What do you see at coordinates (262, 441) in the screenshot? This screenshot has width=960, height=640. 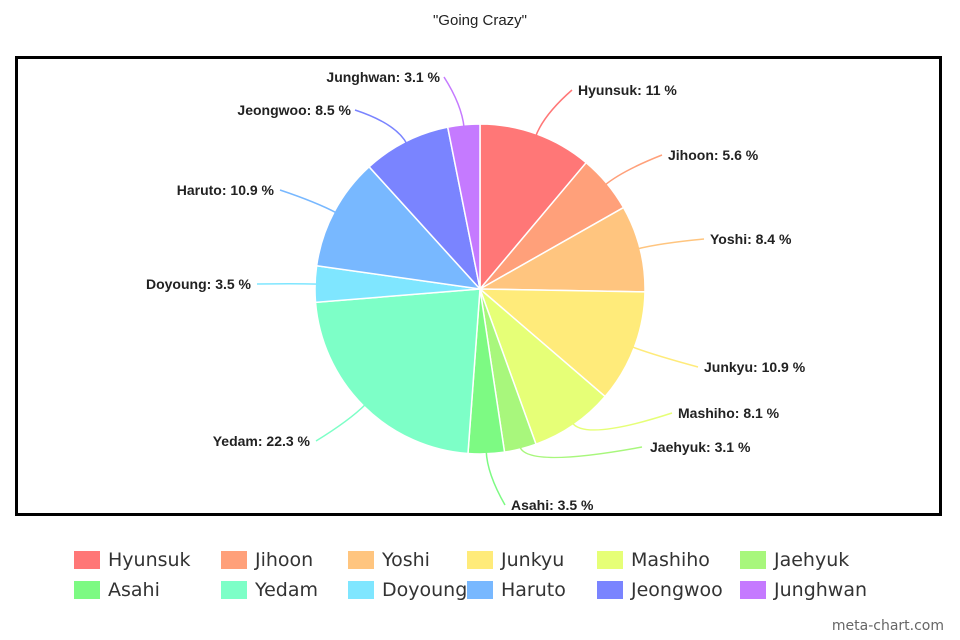 I see `slice-label-yedam: Yedam: 22.3 %` at bounding box center [262, 441].